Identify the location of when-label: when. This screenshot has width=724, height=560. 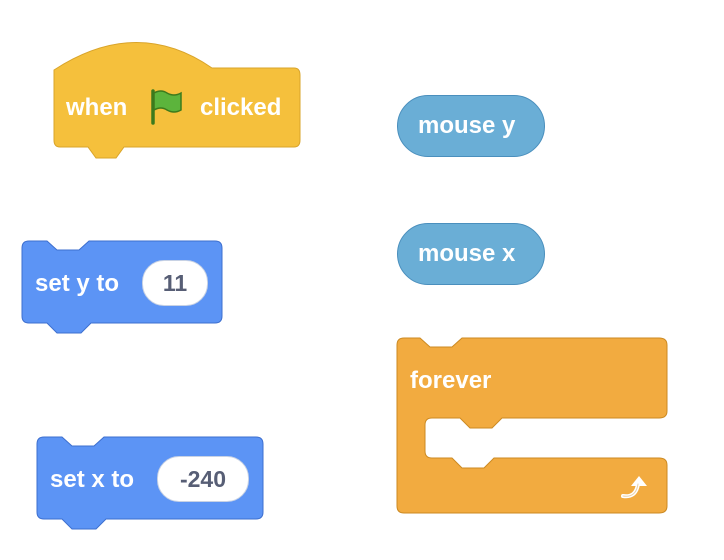
(97, 107).